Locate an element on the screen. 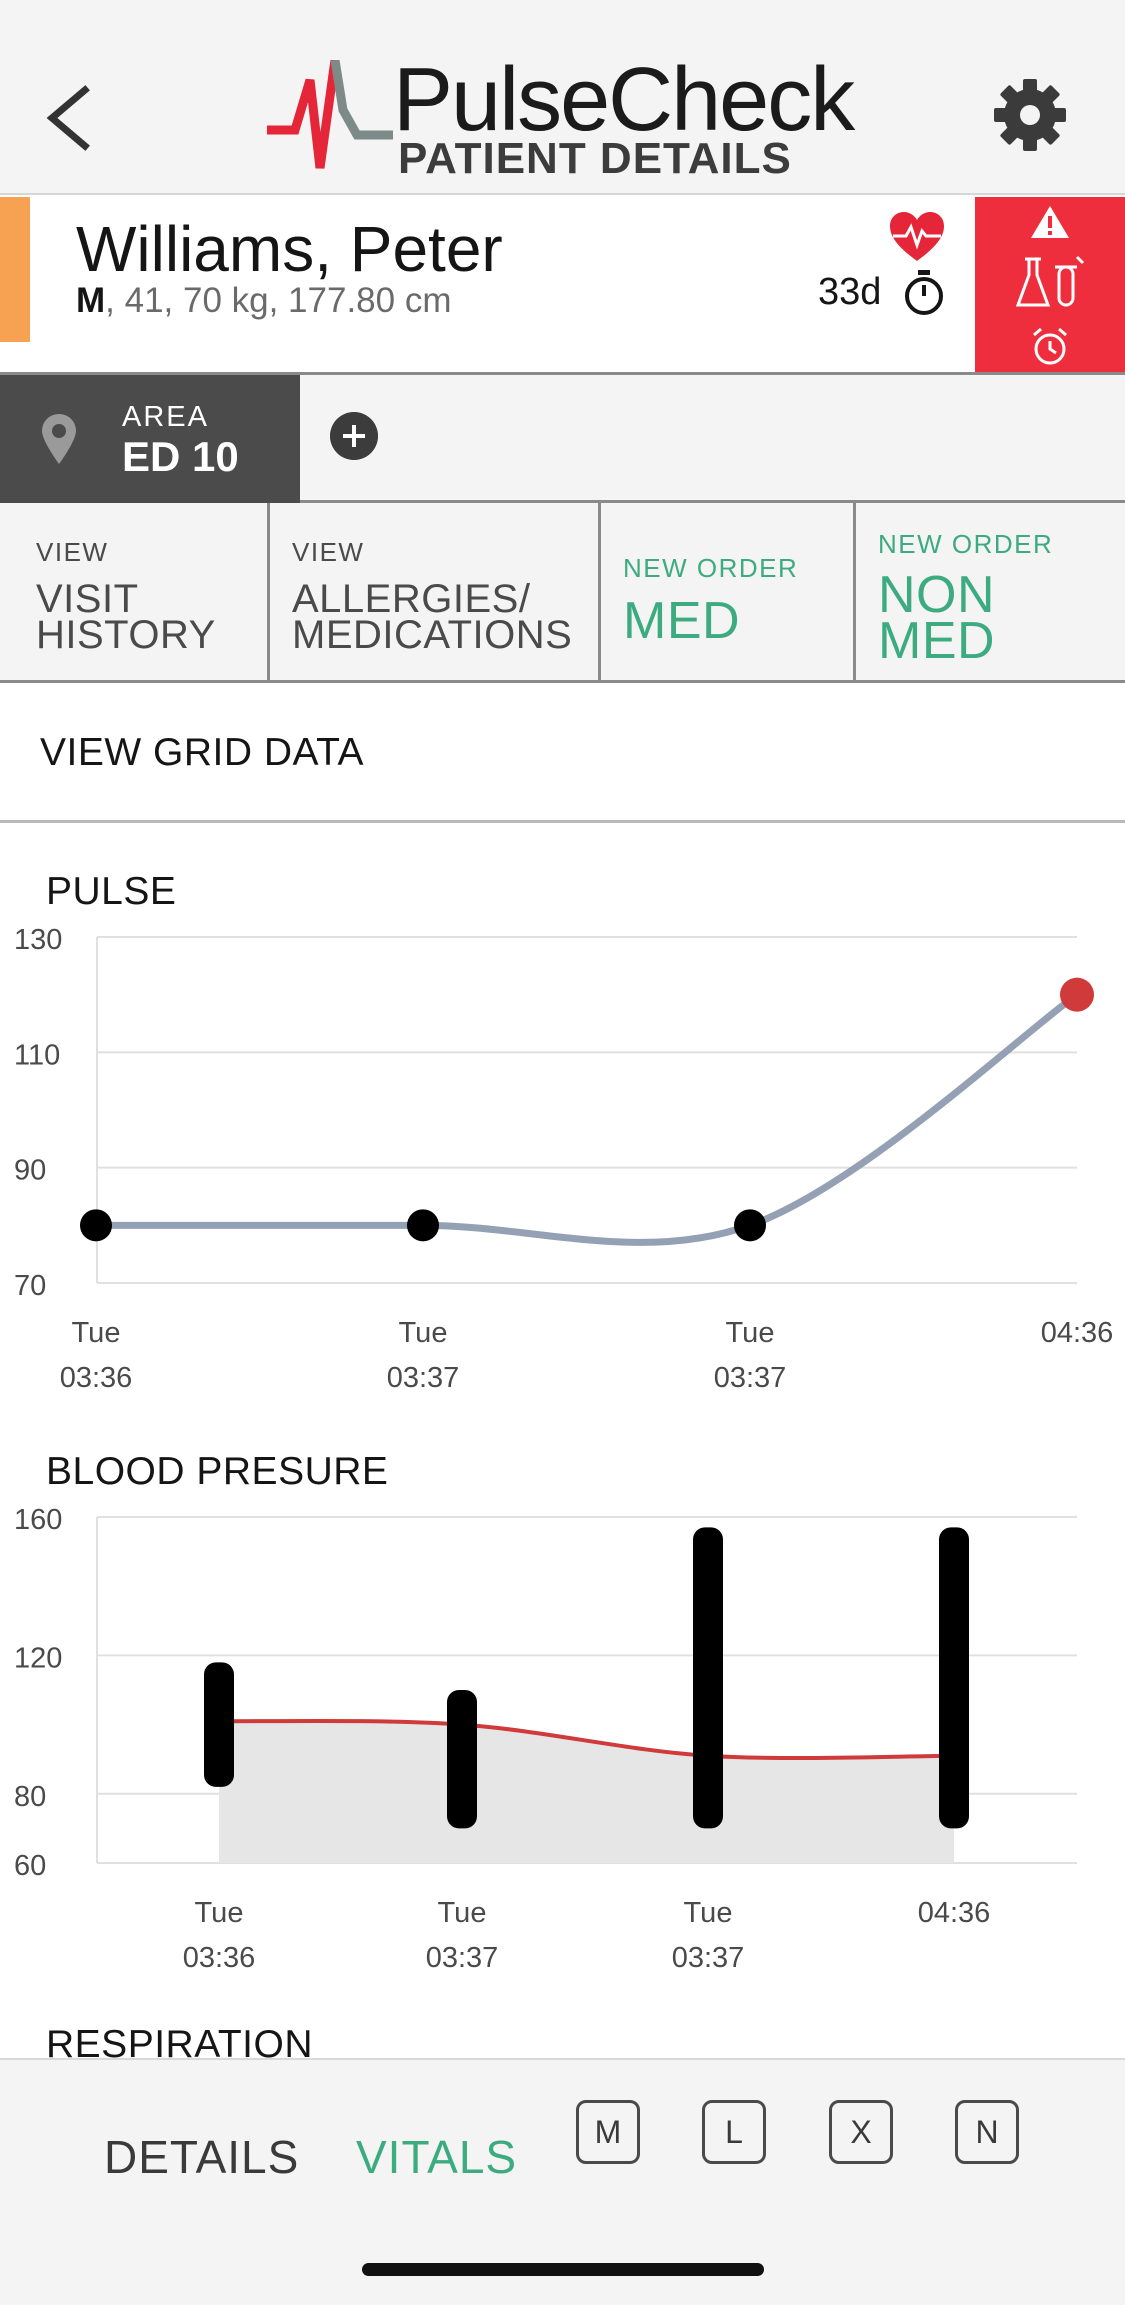 Image resolution: width=1125 pixels, height=2305 pixels. view-allergies-medications-button: VIEW ALLERGIES/ MEDICATIONS is located at coordinates (435, 591).